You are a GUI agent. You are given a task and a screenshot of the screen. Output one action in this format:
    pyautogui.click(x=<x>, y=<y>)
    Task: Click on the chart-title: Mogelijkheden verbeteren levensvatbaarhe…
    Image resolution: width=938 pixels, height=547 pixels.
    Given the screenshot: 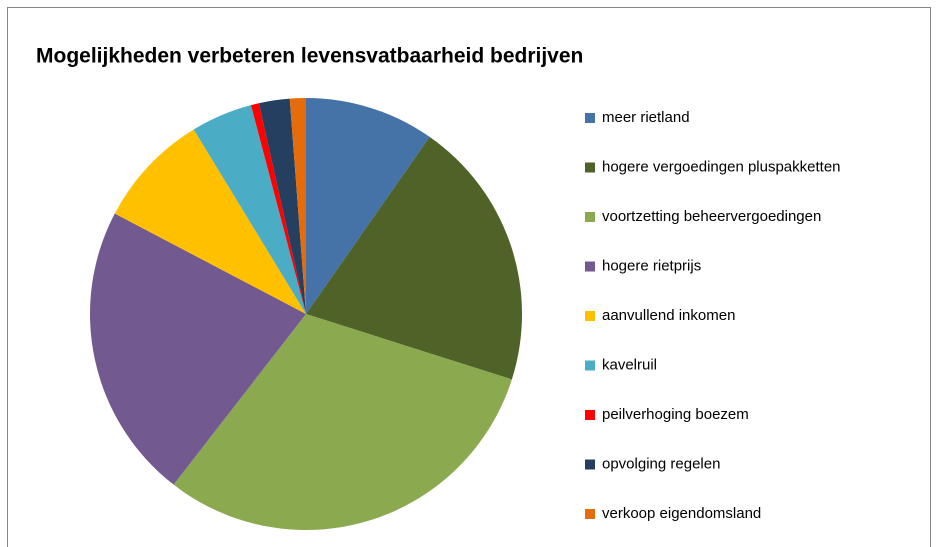 What is the action you would take?
    pyautogui.click(x=309, y=56)
    